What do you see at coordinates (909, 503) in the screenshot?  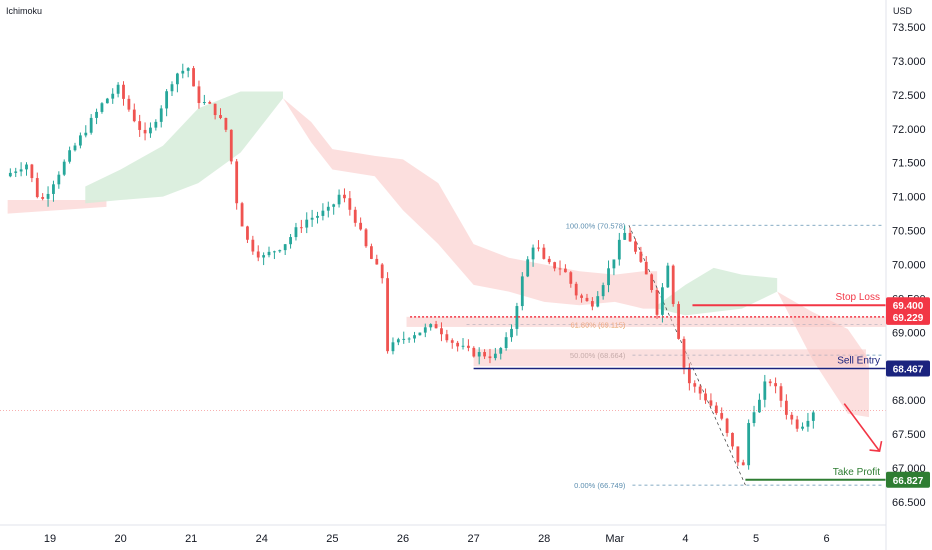 I see `y-tick-label: 66.500` at bounding box center [909, 503].